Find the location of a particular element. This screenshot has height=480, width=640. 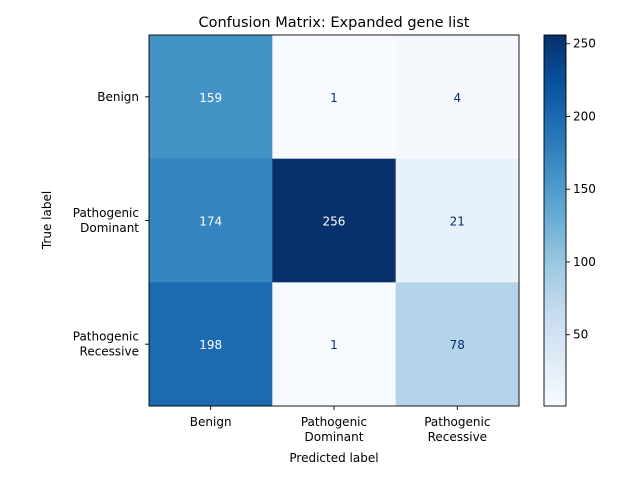

cell-value-label: 198 is located at coordinates (210, 345).